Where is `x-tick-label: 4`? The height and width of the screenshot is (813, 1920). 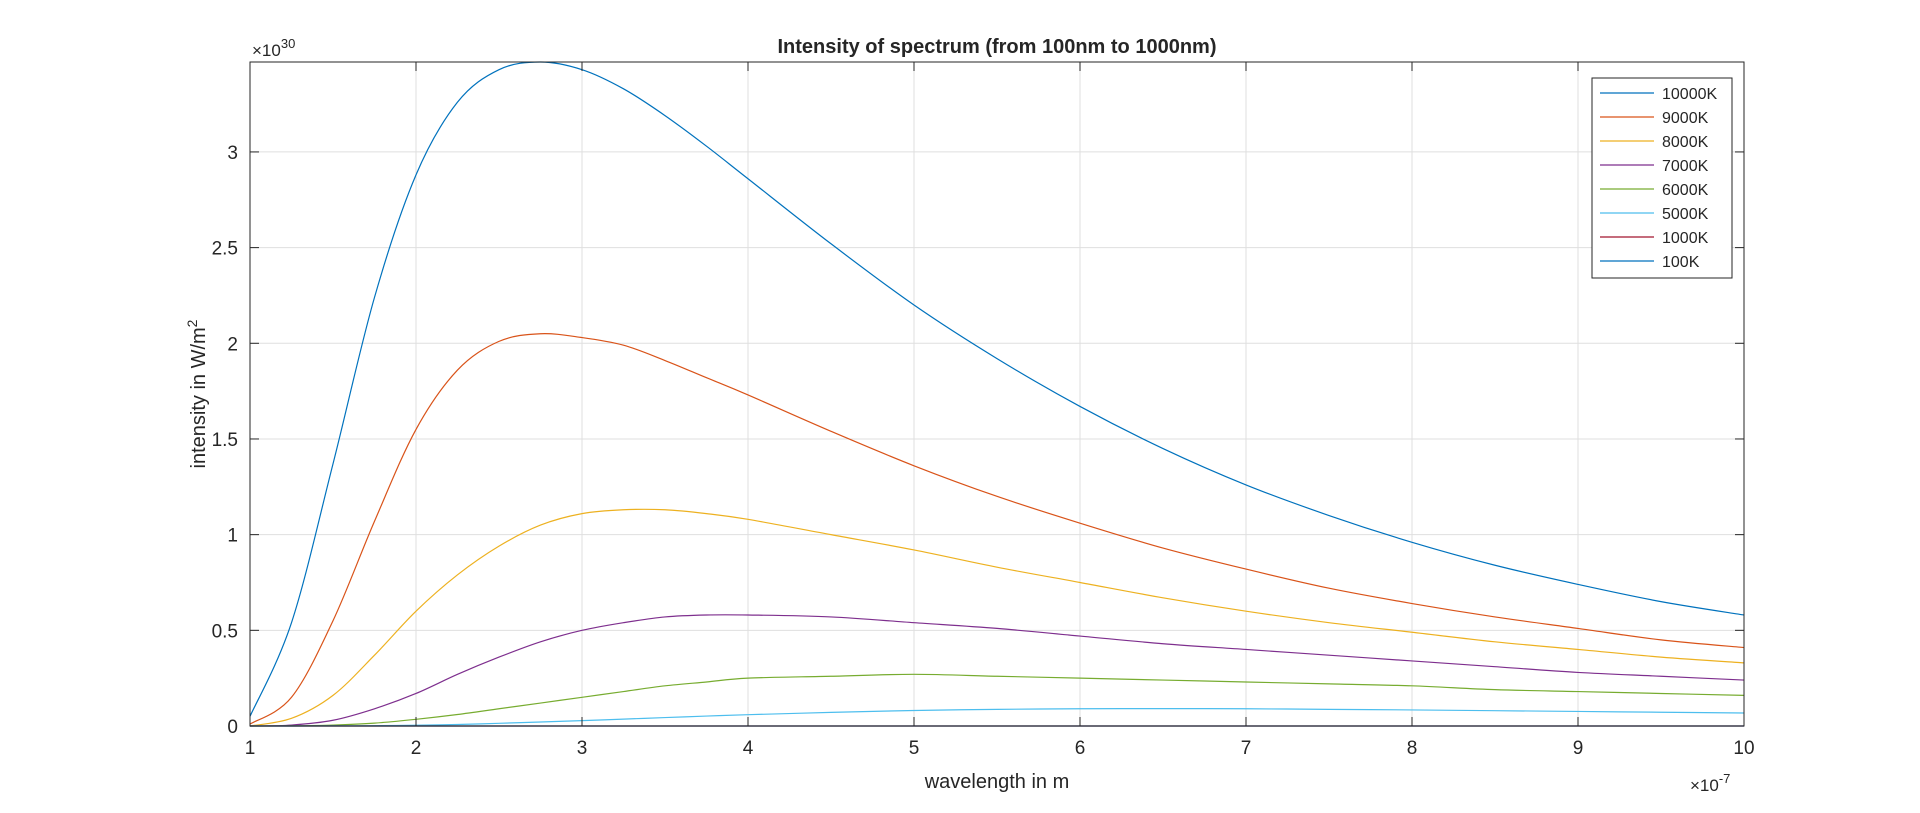 x-tick-label: 4 is located at coordinates (748, 748).